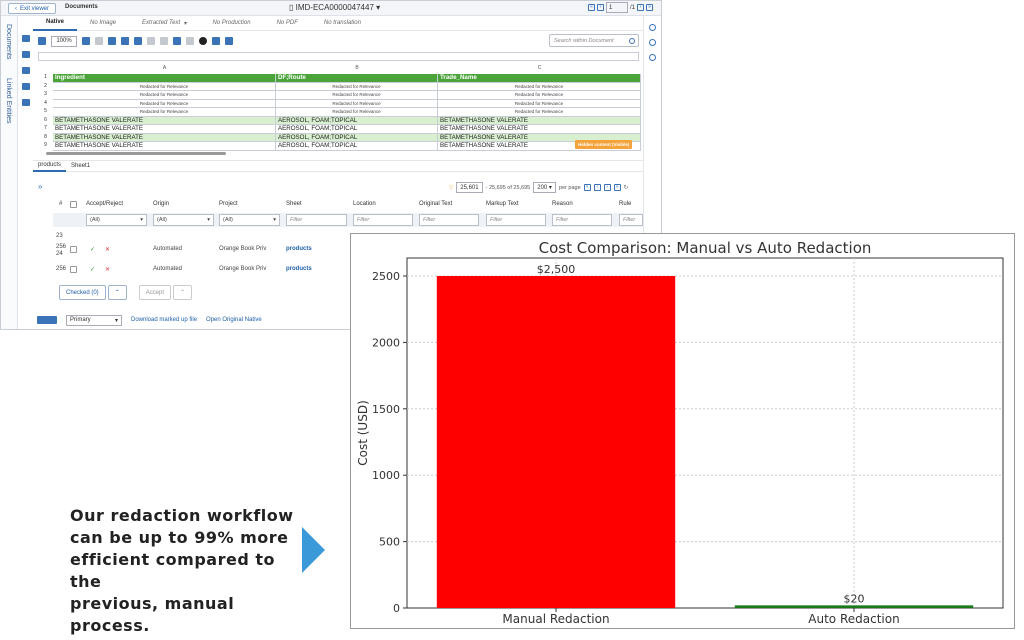  What do you see at coordinates (164, 78) in the screenshot?
I see `spreadsheet-cell: Ingredient` at bounding box center [164, 78].